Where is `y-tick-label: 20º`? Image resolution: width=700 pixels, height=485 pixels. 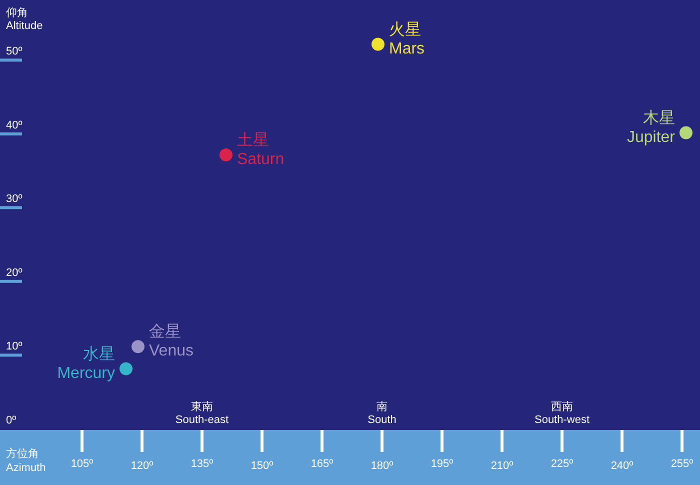 y-tick-label: 20º is located at coordinates (14, 272).